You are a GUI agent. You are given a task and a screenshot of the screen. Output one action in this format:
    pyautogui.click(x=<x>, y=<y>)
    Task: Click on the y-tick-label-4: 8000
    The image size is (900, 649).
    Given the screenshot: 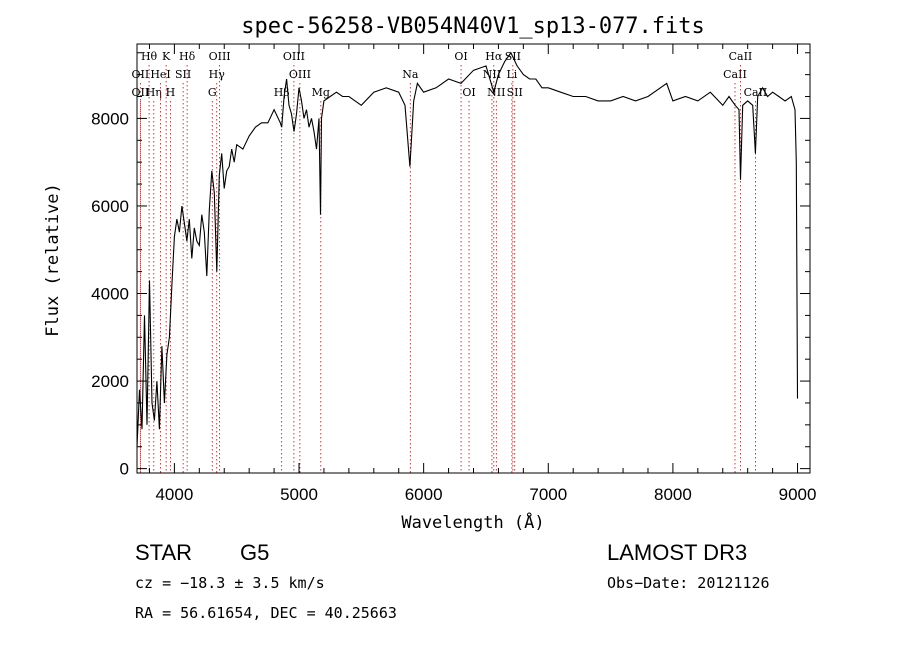 What is the action you would take?
    pyautogui.click(x=110, y=118)
    